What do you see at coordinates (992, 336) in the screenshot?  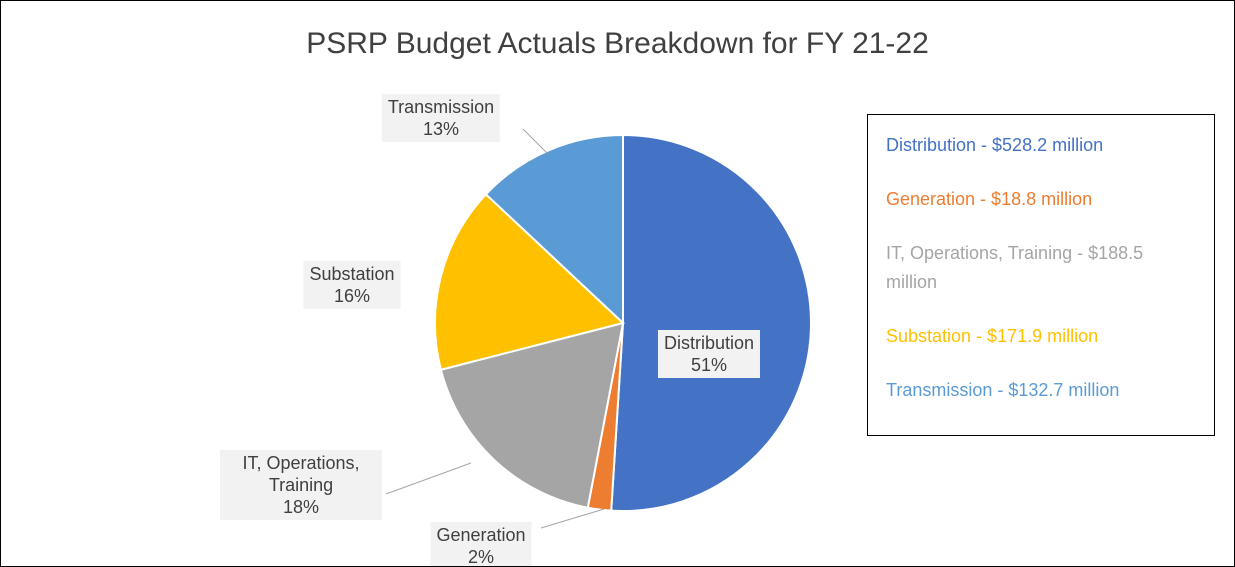 I see `legend-entry: Substation - $171.9 million` at bounding box center [992, 336].